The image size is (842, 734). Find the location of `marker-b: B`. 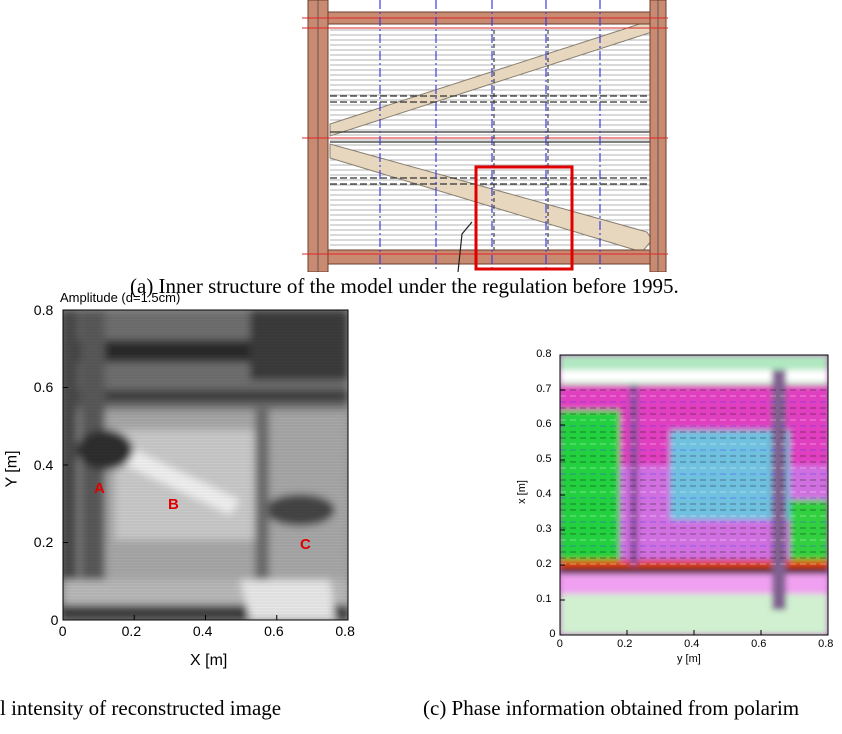

marker-b: B is located at coordinates (173, 504).